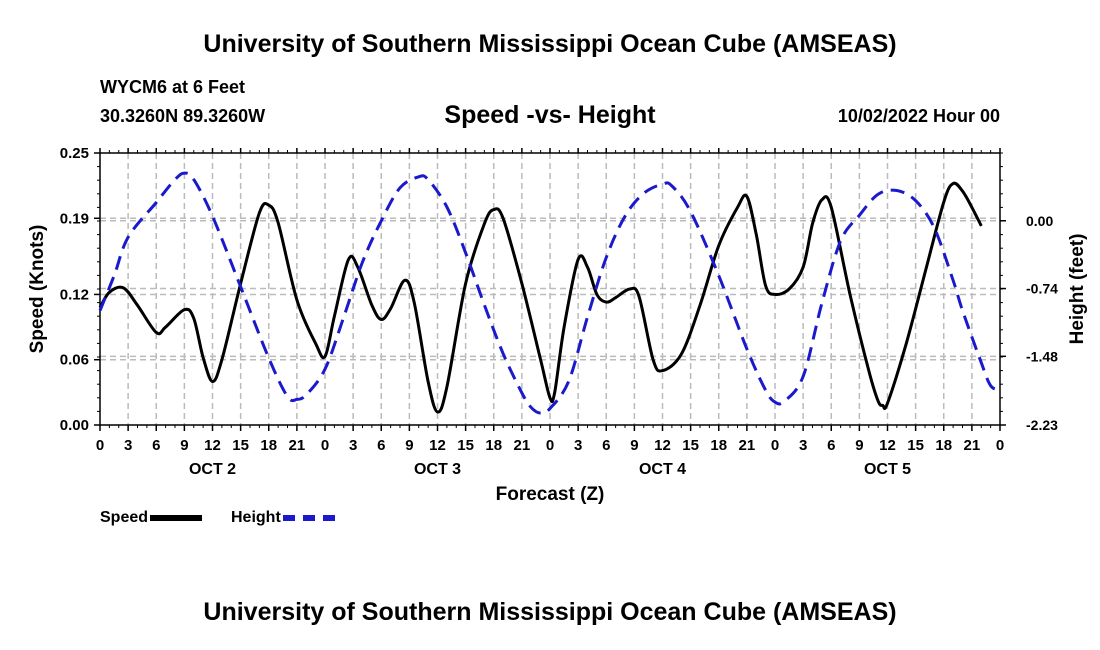  What do you see at coordinates (173, 87) in the screenshot?
I see `station-label: WYCM6 at 6 Feet` at bounding box center [173, 87].